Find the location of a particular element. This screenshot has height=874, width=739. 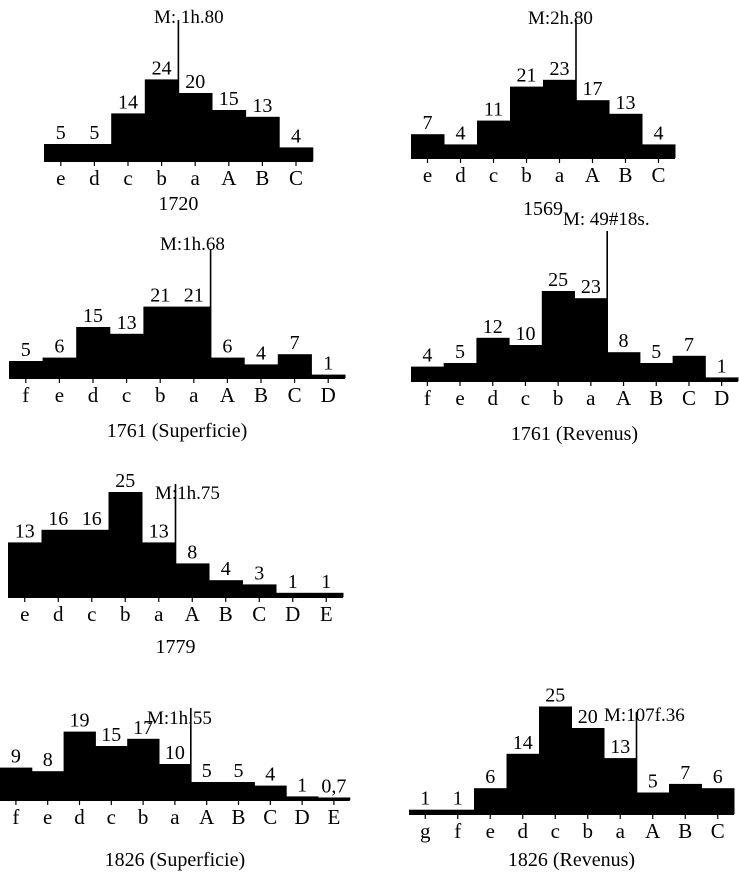

bar-value-label: 5 is located at coordinates (460, 352).